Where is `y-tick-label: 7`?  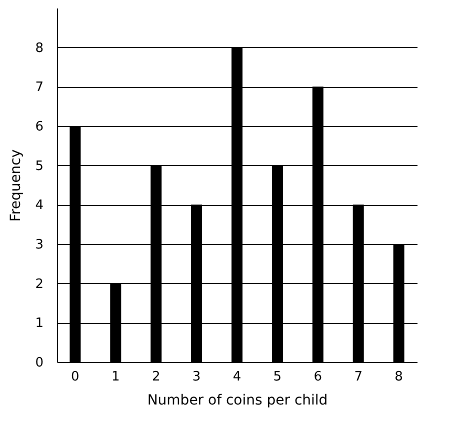
y-tick-label: 7 is located at coordinates (39, 88).